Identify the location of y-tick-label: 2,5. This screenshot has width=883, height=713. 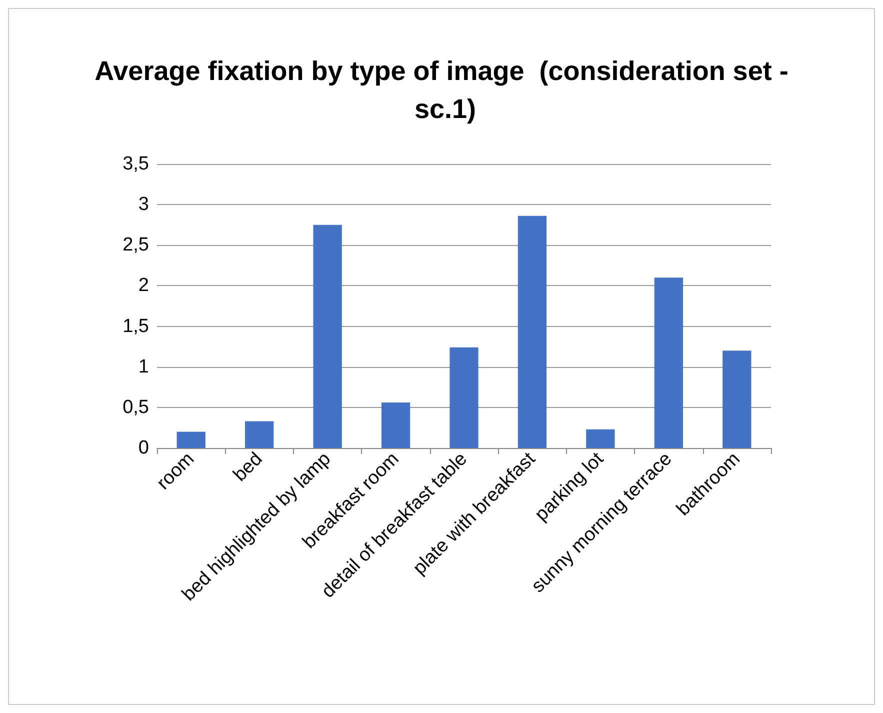
(135, 245).